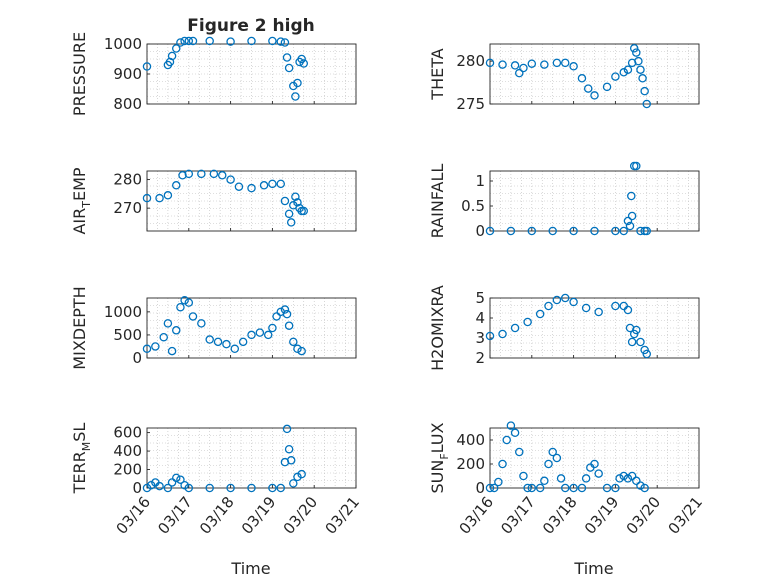  I want to click on x-tick-label: 03/19, so click(259, 515).